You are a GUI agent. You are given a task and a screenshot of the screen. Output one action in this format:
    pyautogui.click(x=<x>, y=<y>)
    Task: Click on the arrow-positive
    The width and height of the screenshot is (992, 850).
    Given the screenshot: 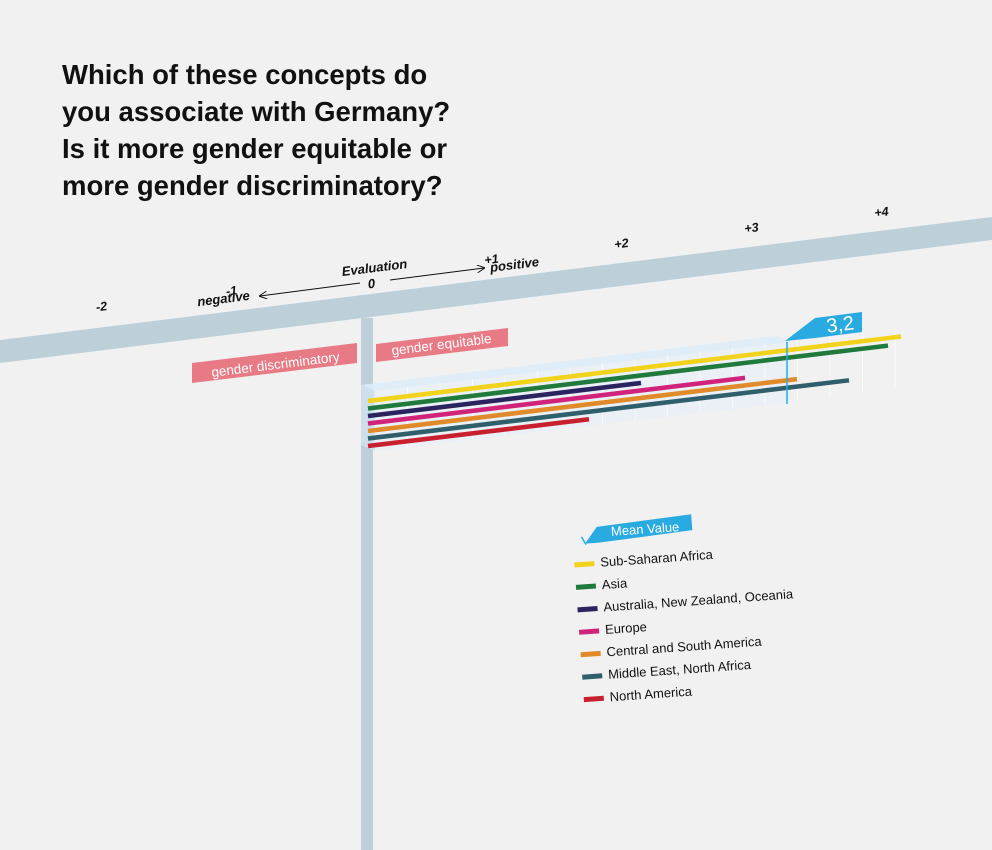 What is the action you would take?
    pyautogui.click(x=436, y=274)
    